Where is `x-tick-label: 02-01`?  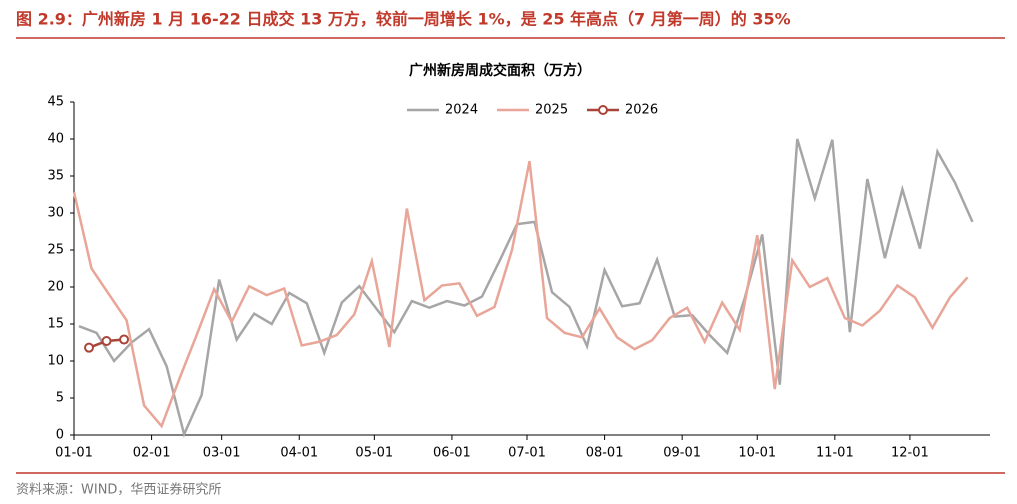 x-tick-label: 02-01 is located at coordinates (152, 453).